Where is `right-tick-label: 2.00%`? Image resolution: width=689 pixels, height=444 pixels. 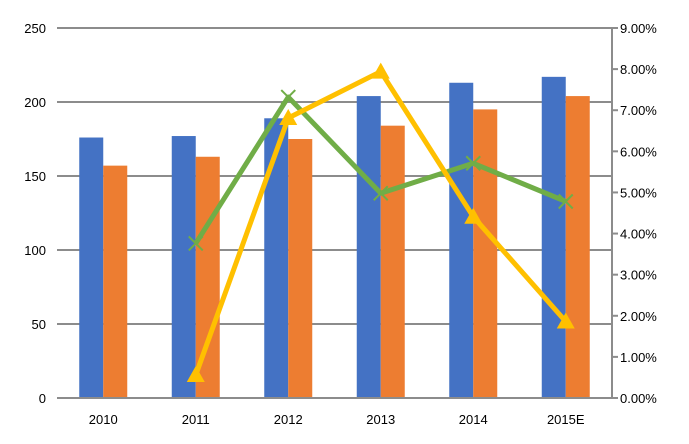
right-tick-label: 2.00% is located at coordinates (638, 316).